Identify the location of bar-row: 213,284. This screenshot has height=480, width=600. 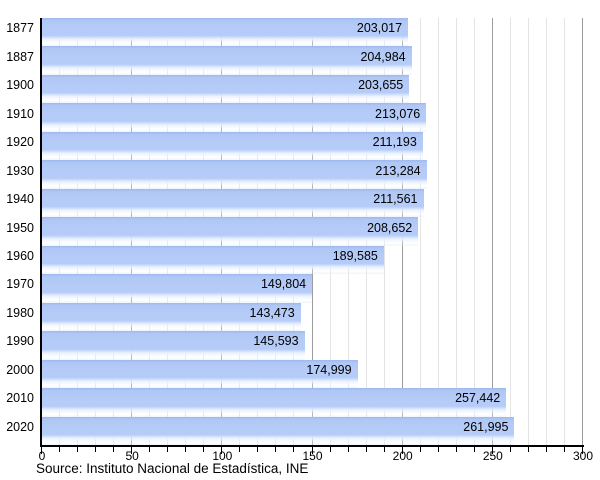
(312, 174).